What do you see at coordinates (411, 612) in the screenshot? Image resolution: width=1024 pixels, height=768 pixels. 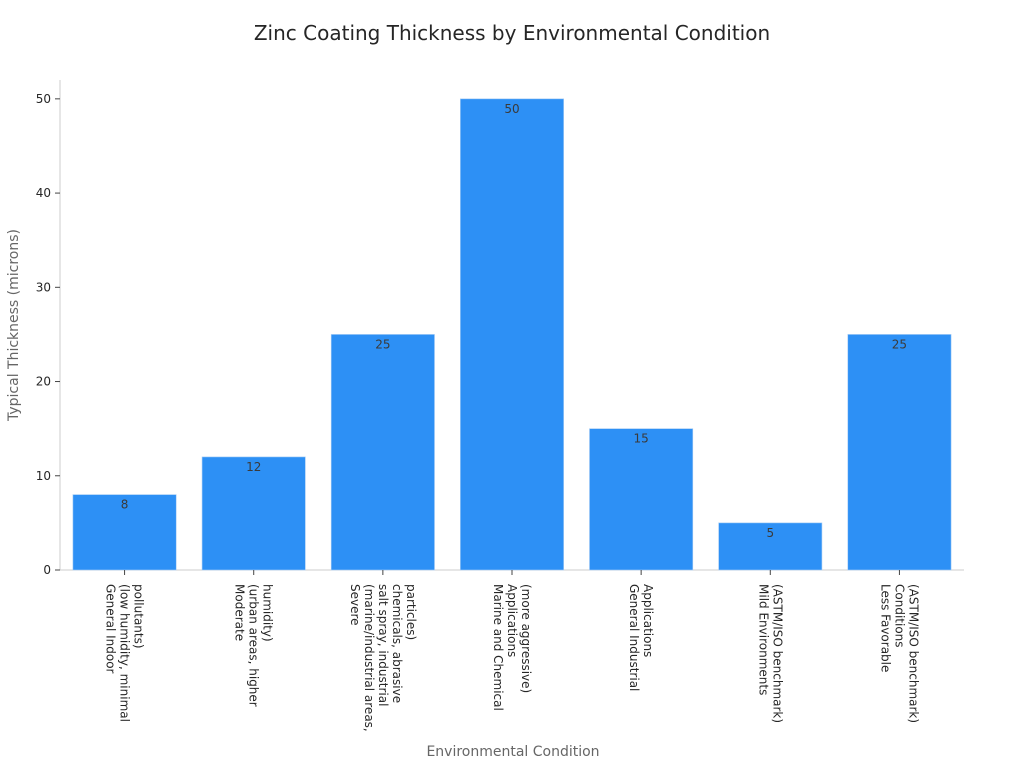 I see `x-tick-label-line: particles)` at bounding box center [411, 612].